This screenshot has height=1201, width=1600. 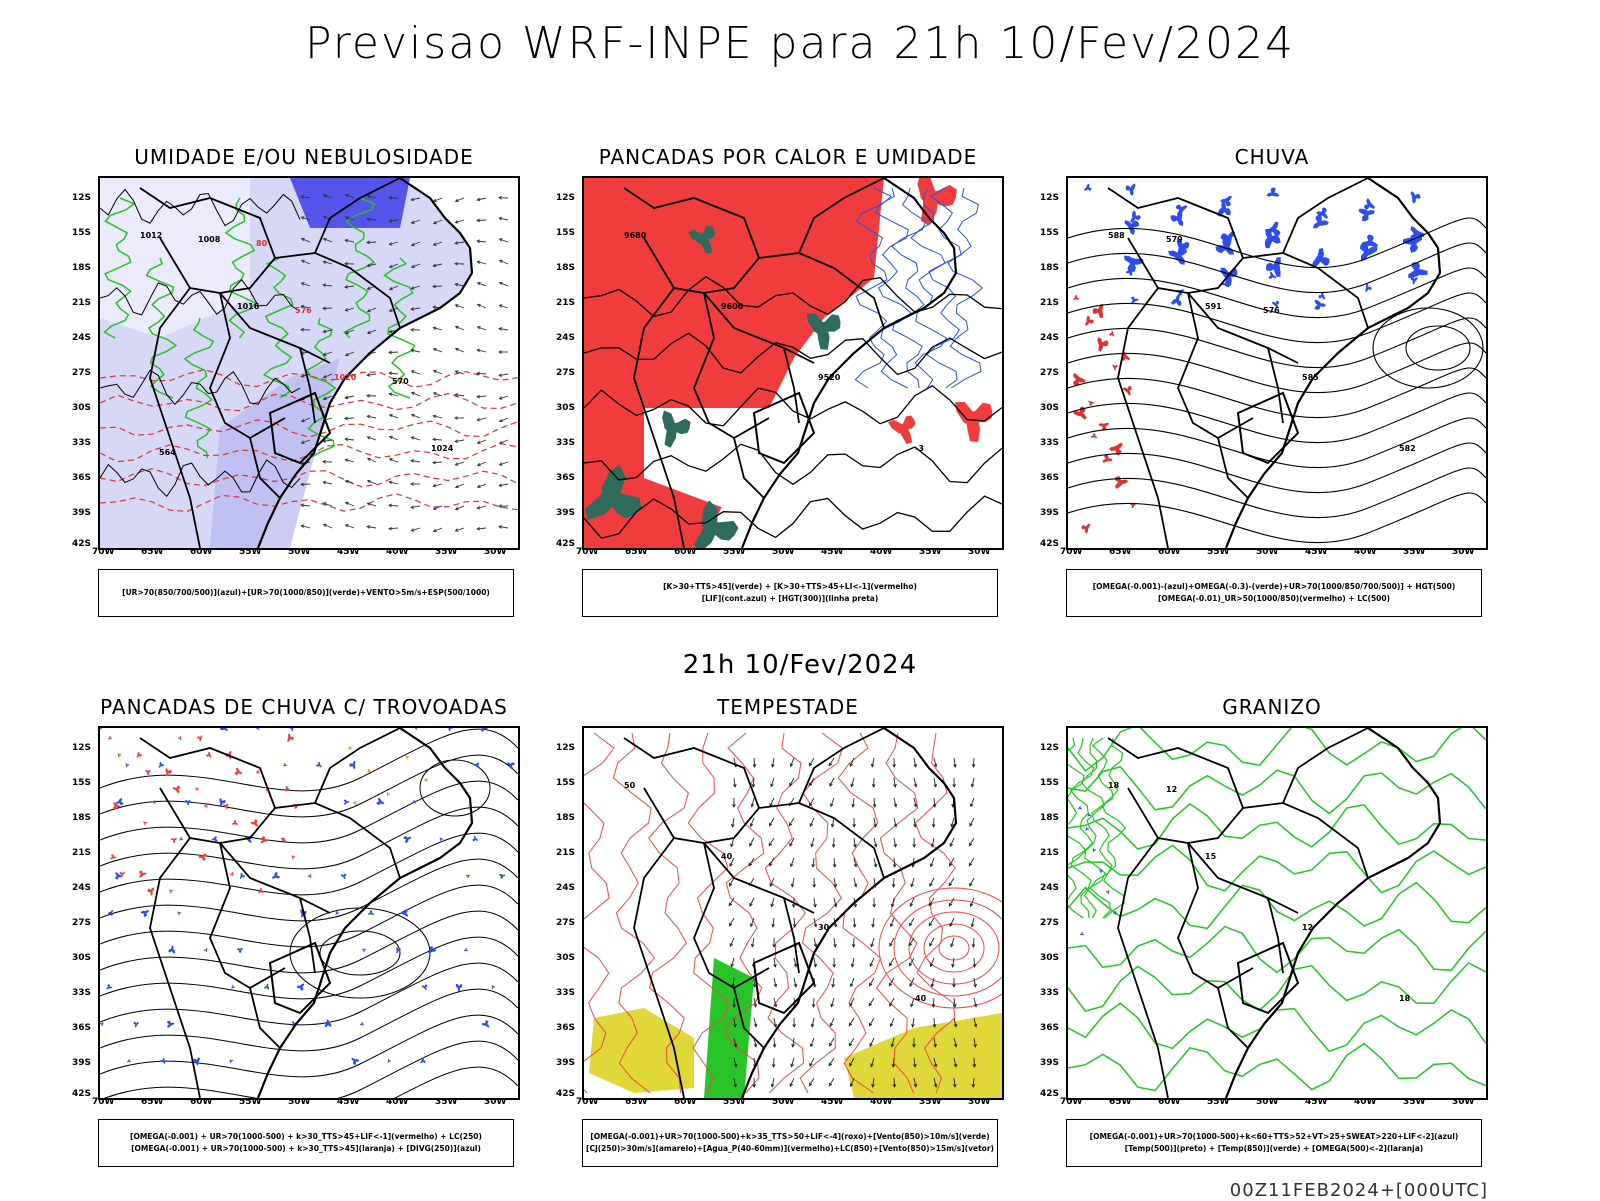 What do you see at coordinates (1116, 235) in the screenshot?
I see `contour-label: 588` at bounding box center [1116, 235].